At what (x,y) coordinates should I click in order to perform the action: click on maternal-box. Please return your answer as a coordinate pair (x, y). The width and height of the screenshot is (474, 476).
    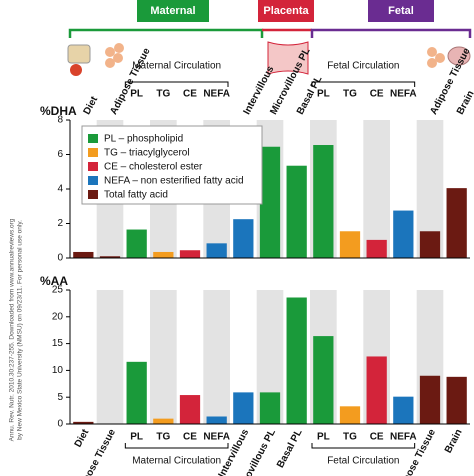
    Looking at the image, I should click on (173, 11).